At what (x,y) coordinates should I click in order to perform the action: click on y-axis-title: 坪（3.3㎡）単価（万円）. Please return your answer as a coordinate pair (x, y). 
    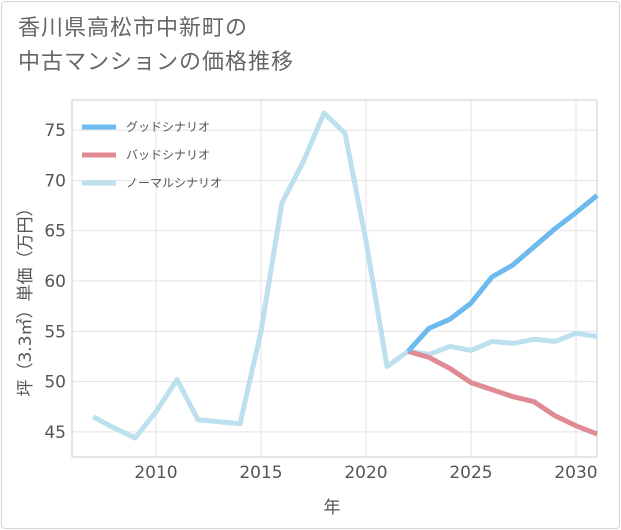
    Looking at the image, I should click on (26, 297).